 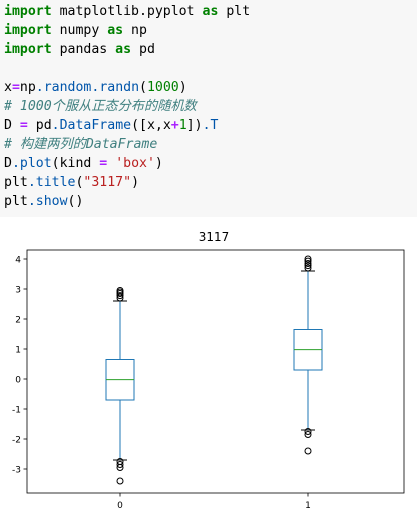 I want to click on code-token: # 1000个服从正态分布的随机数, so click(x=100, y=106).